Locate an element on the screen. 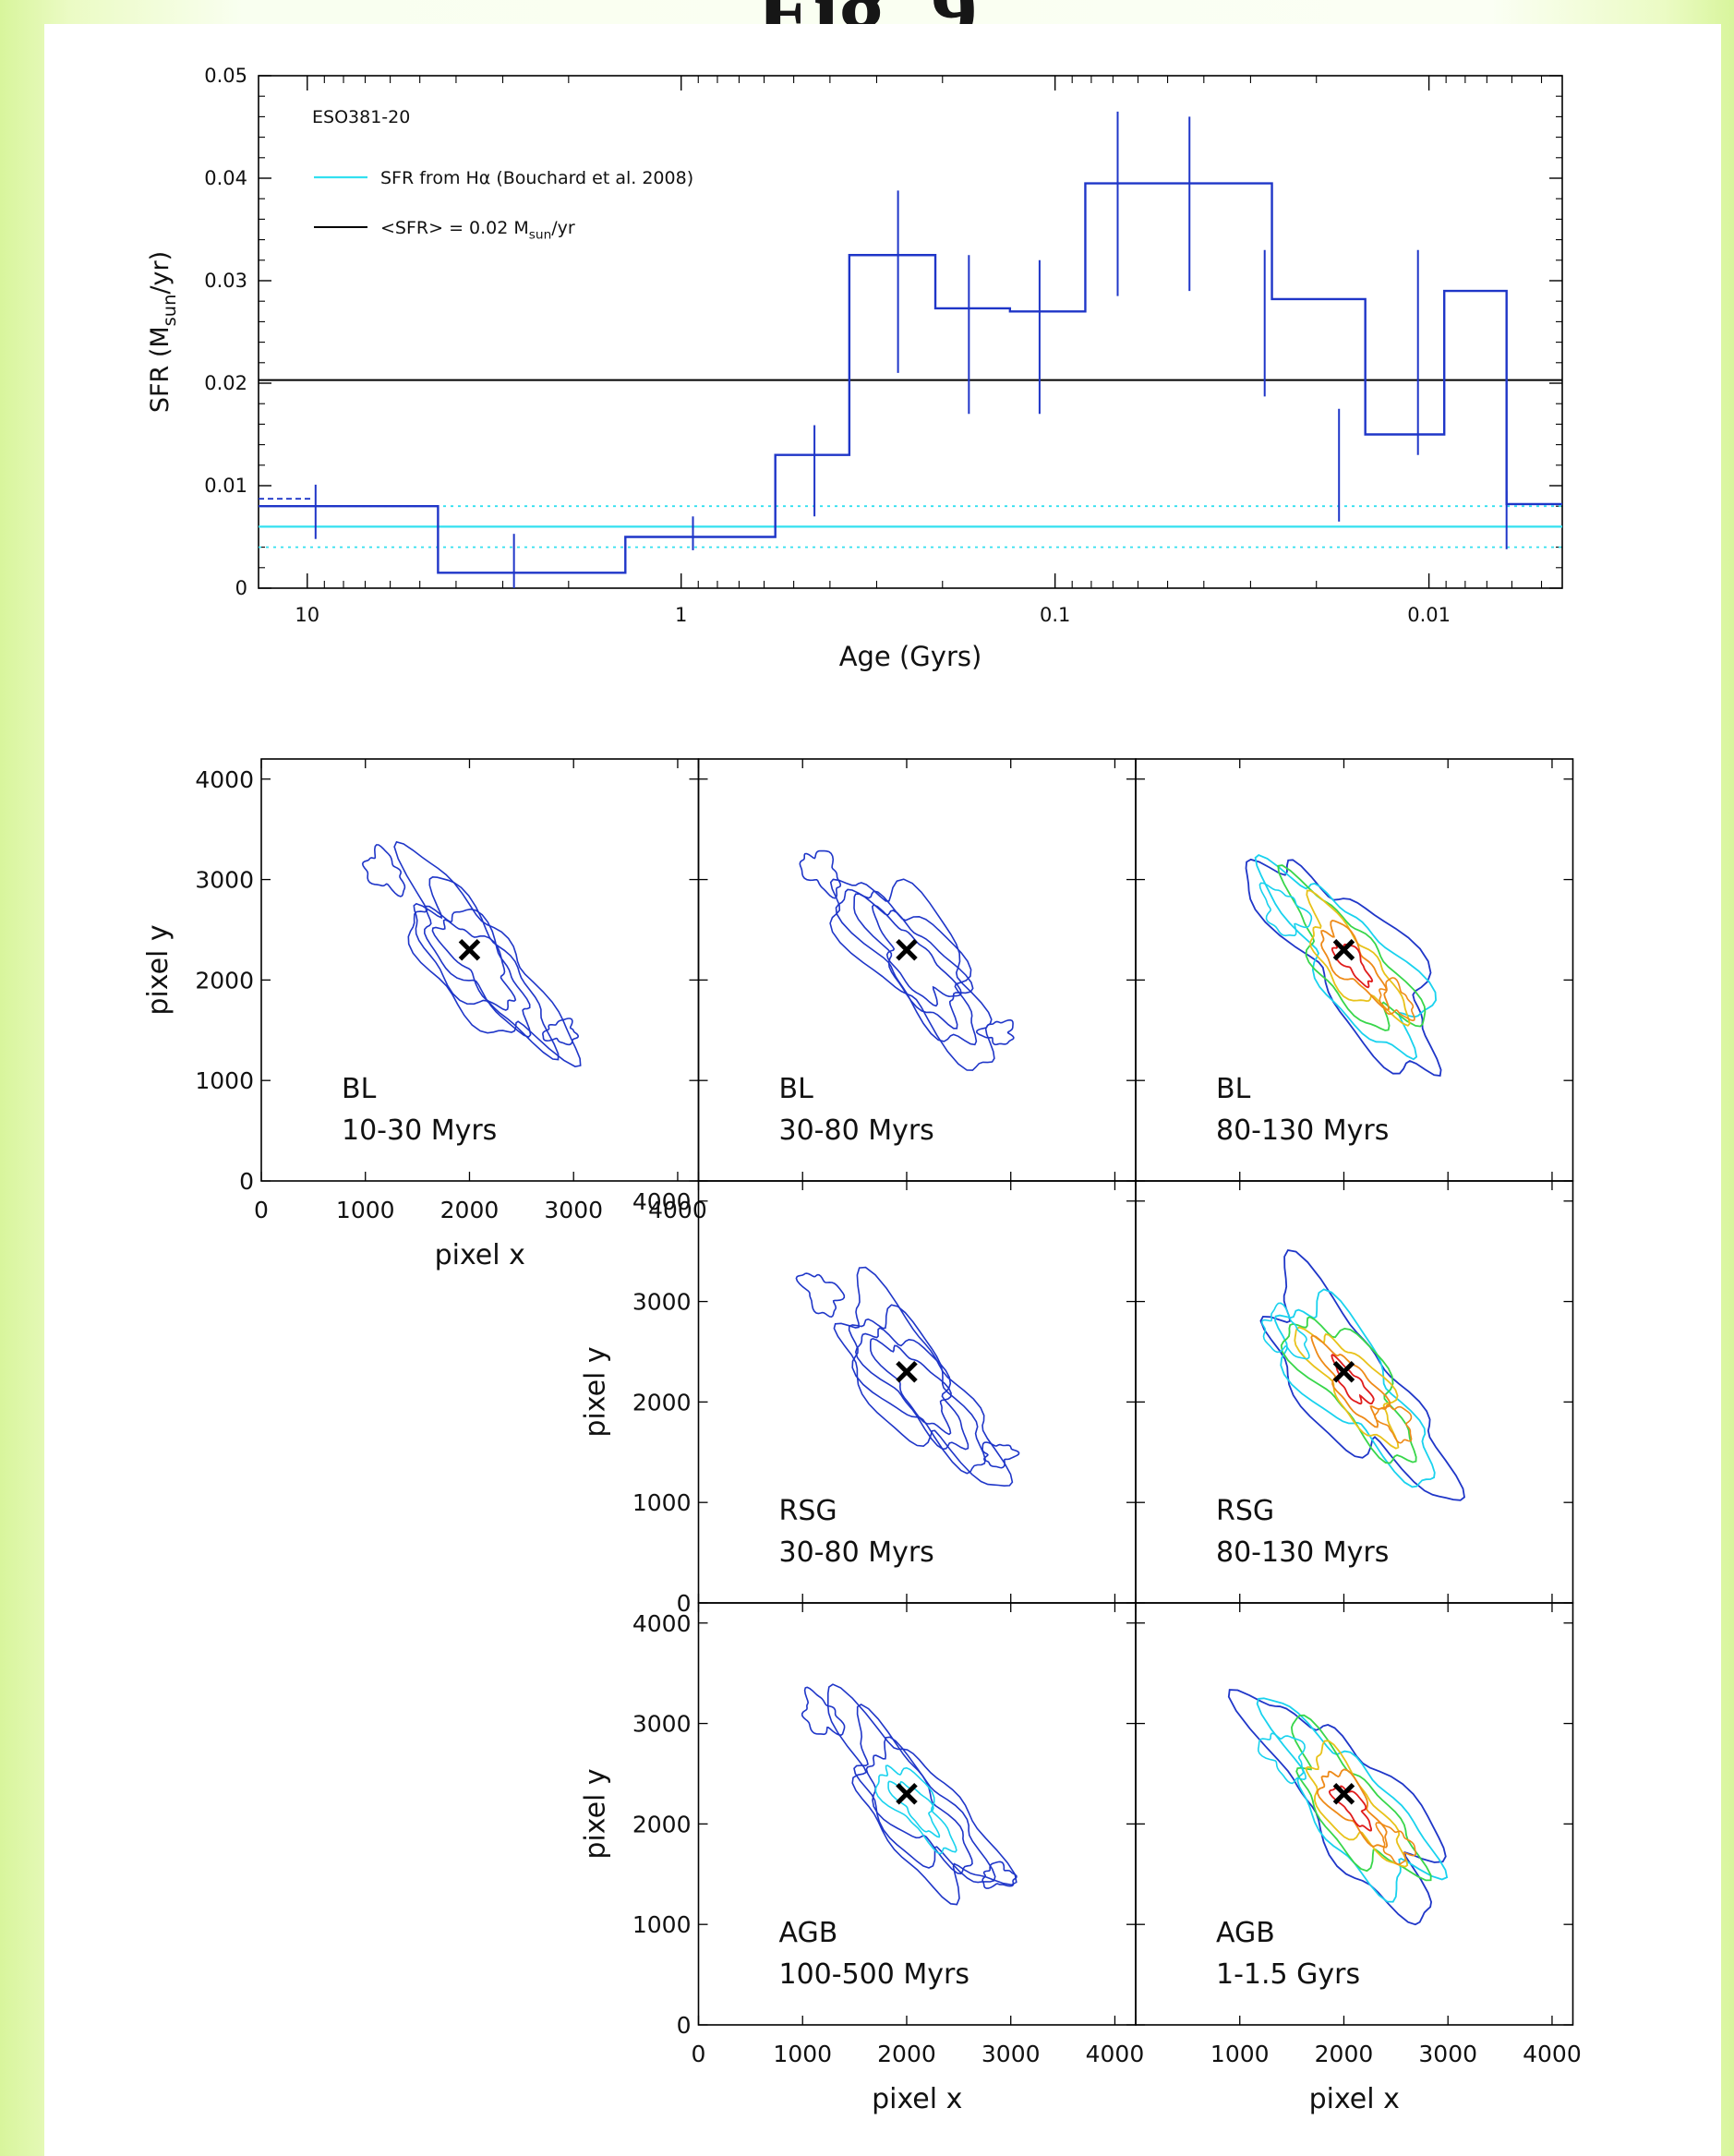  legend-galaxy: ESO381-20 is located at coordinates (361, 117).